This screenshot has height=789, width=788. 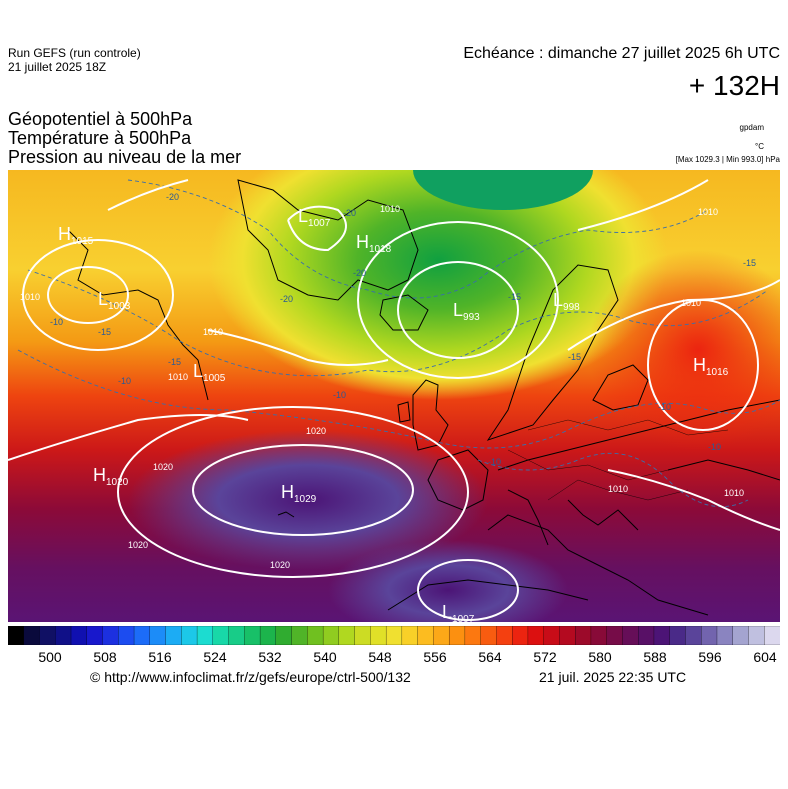 What do you see at coordinates (76, 235) in the screenshot?
I see `pressure-center-1: H1015` at bounding box center [76, 235].